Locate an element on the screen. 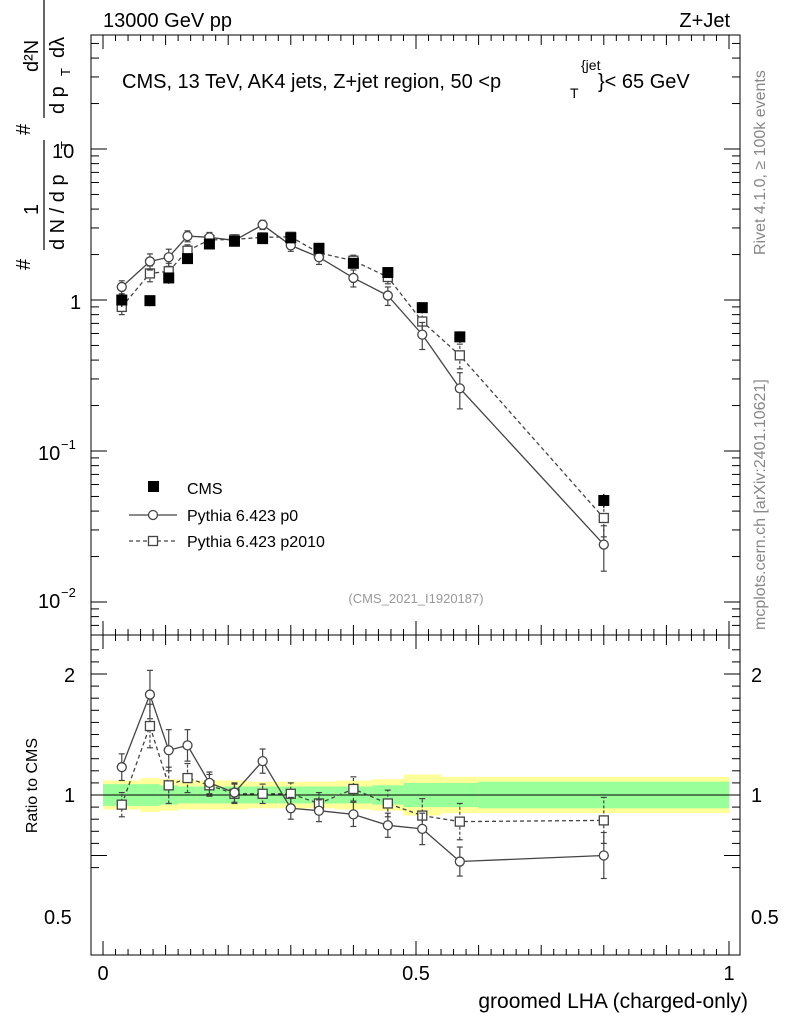 The image size is (786, 1024). ratio-tick-label-0p5-right: 0.5 is located at coordinates (765, 918).